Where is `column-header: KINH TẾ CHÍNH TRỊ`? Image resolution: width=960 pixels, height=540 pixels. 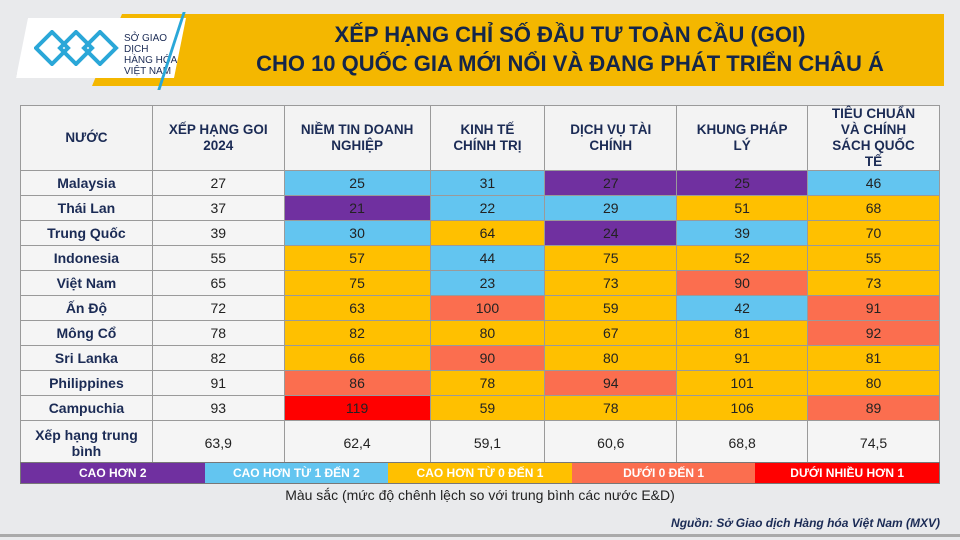
column-header: KINH TẾ CHÍNH TRỊ is located at coordinates (487, 138).